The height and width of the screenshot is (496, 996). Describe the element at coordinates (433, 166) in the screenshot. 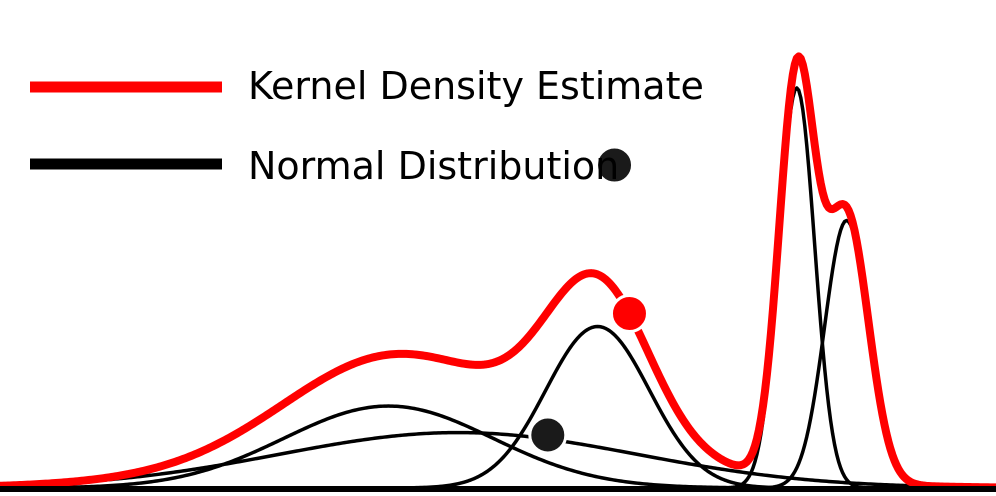

I see `legend-label-normal: Normal Distribution` at that location.